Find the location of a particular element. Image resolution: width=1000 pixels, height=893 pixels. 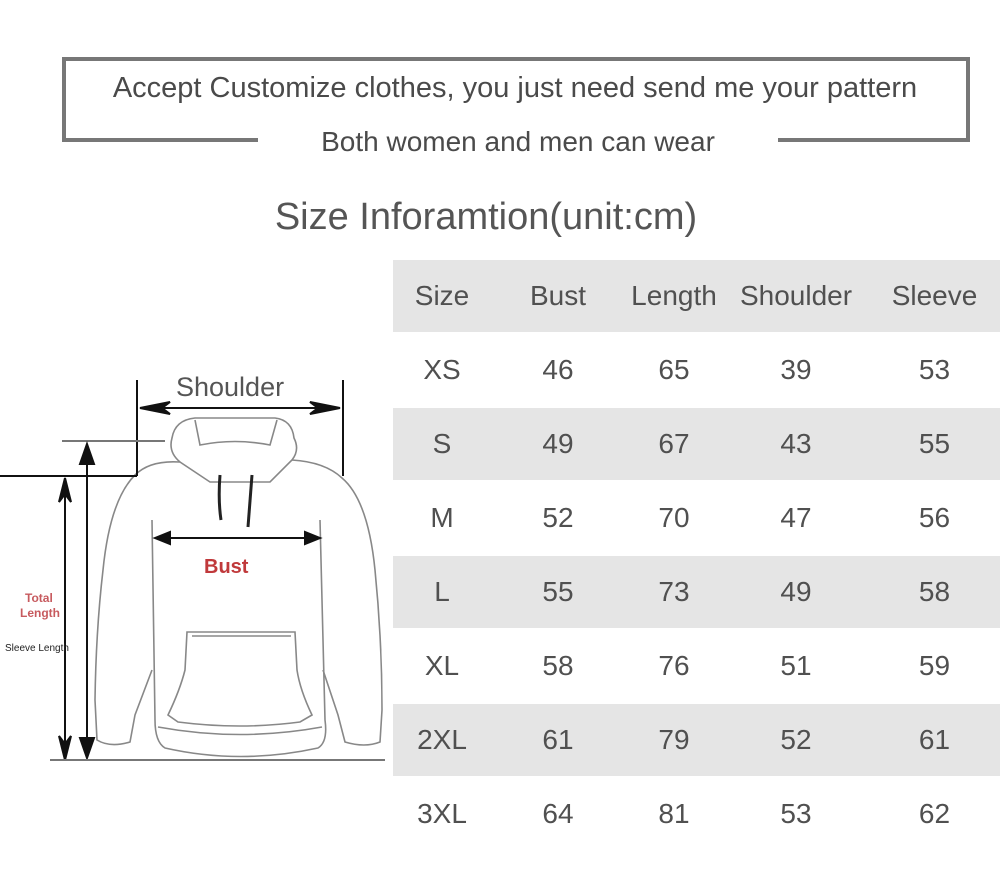

cell-length: 67 is located at coordinates (674, 444).